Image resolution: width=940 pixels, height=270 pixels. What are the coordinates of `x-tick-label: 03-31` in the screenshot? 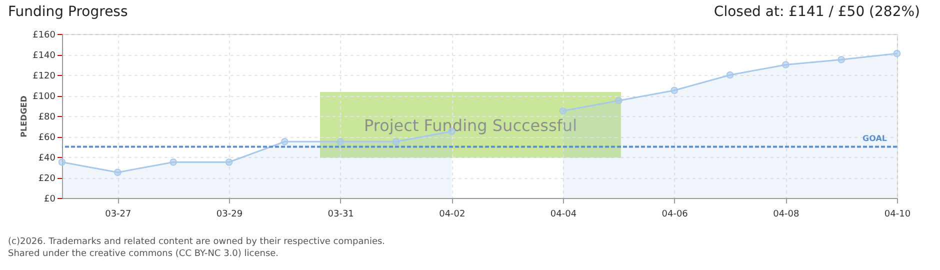 It's located at (341, 215).